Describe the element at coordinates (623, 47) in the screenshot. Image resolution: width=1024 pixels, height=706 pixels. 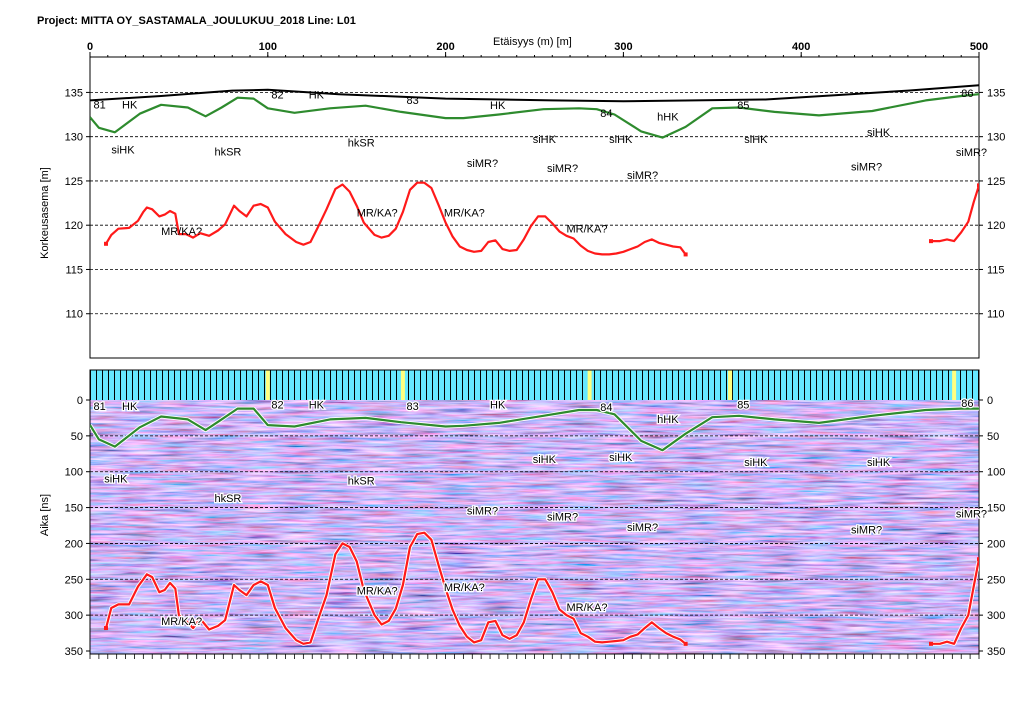
I see `x-tick-label: 300` at that location.